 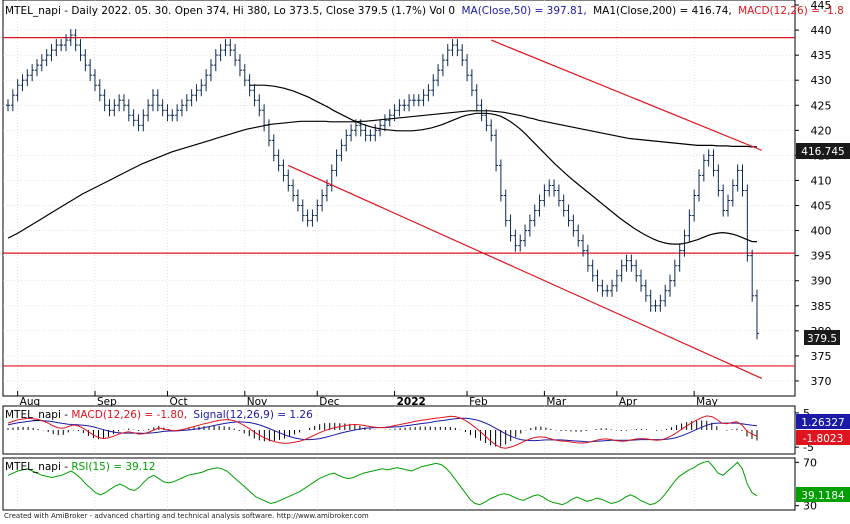 I want to click on rsi-panel: 70 30 MTEL_napi - RSI(15) = 39.12 39.1184, so click(x=426, y=484).